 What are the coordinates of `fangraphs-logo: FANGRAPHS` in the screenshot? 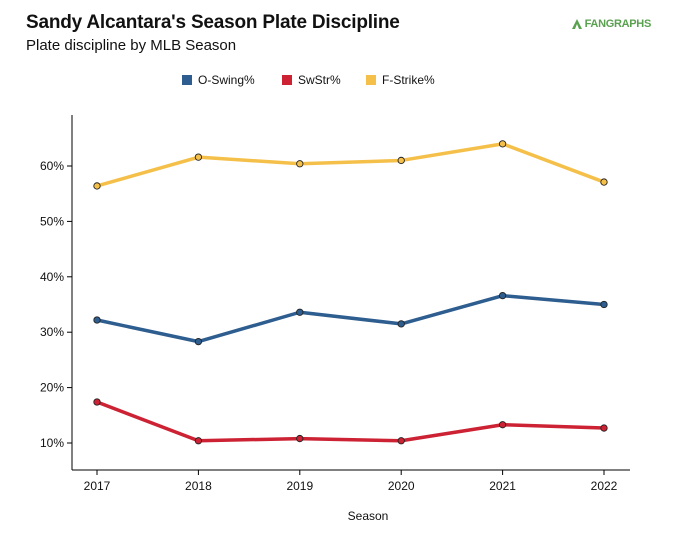 It's located at (611, 24).